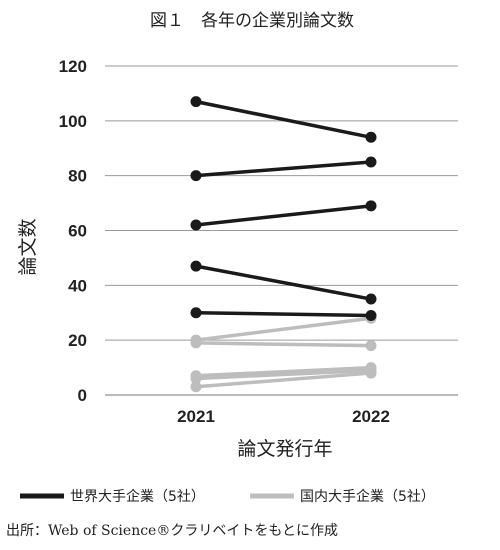  I want to click on y-tick-label: 100, so click(73, 121).